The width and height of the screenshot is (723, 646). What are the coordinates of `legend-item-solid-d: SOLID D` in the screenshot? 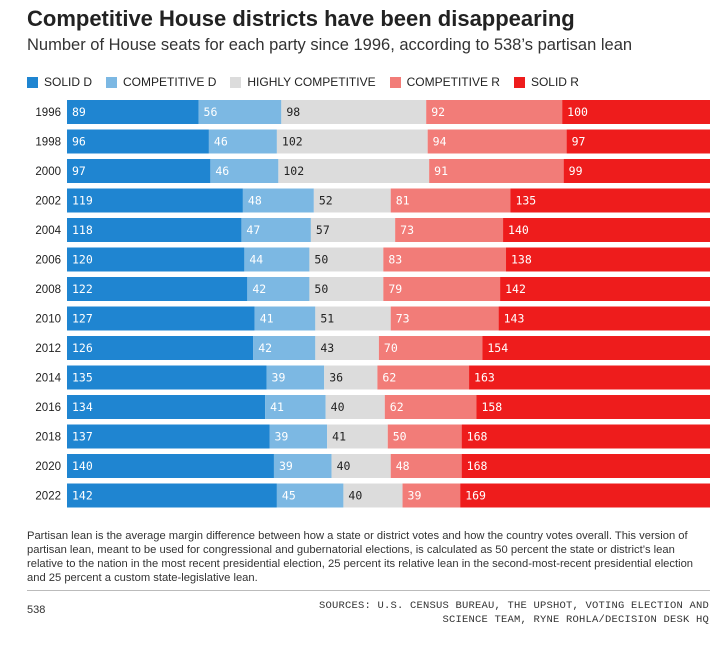 It's located at (59, 82).